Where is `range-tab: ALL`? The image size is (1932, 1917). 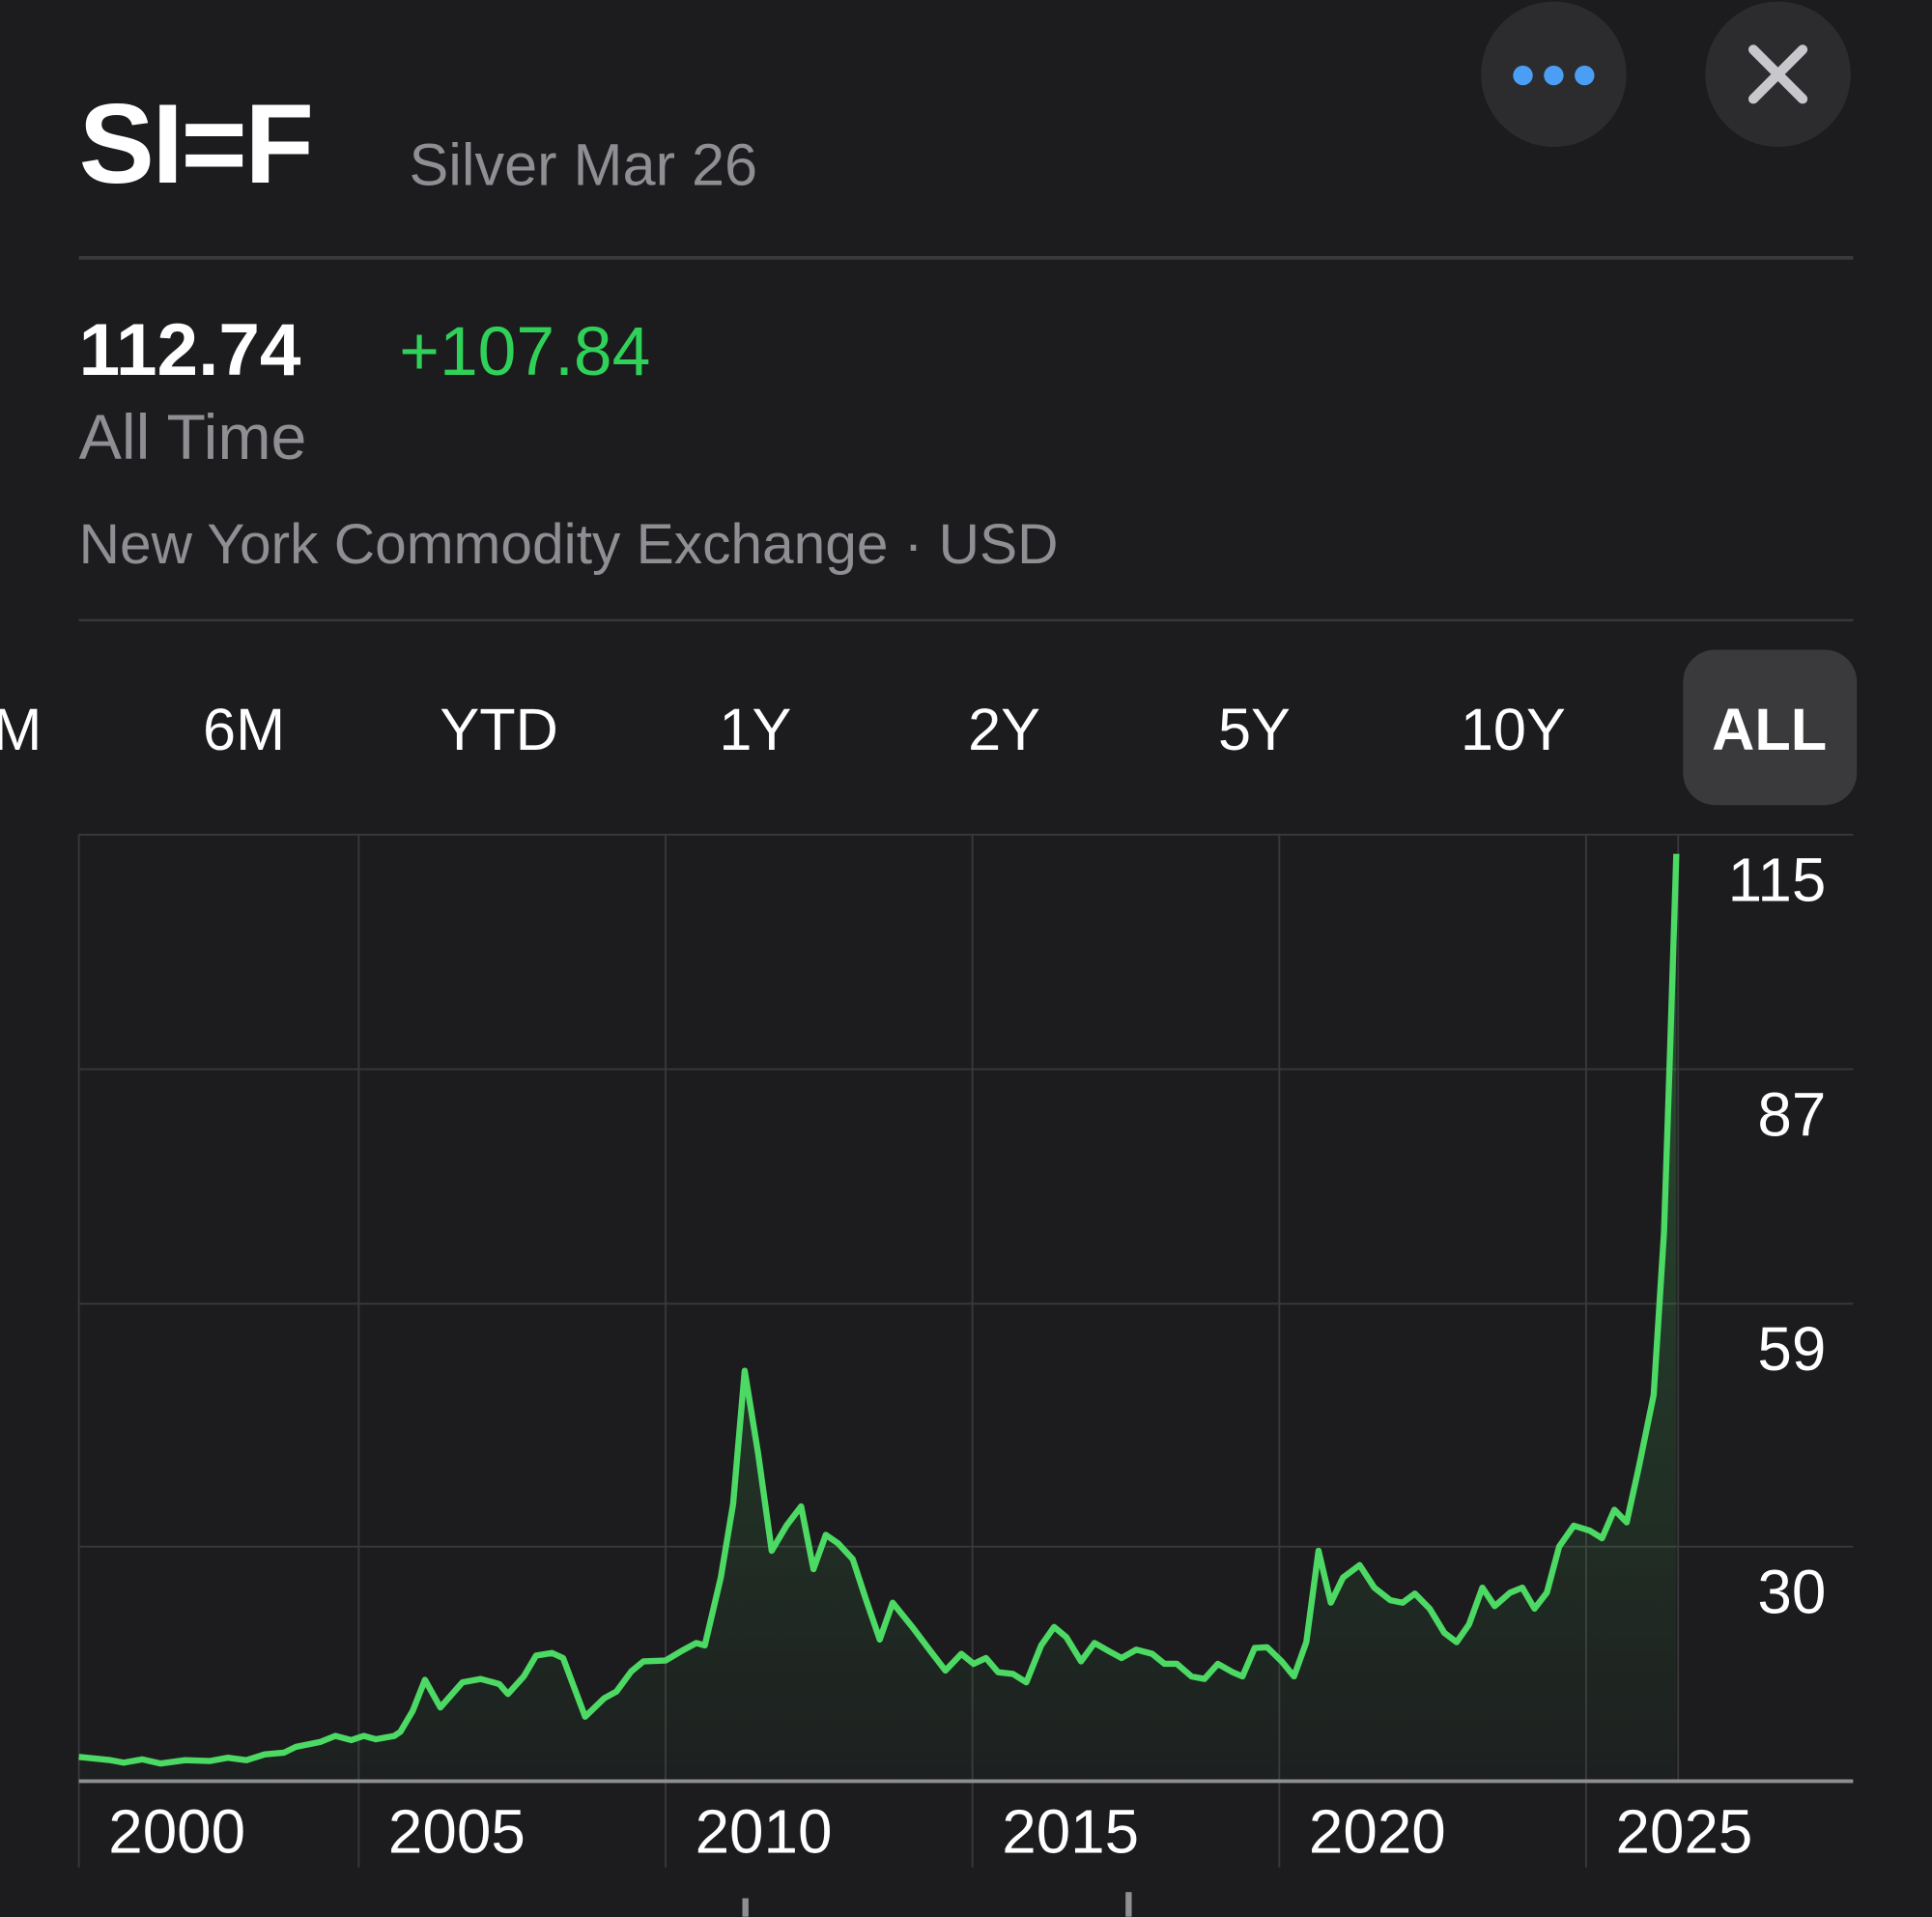
range-tab: ALL is located at coordinates (1769, 729).